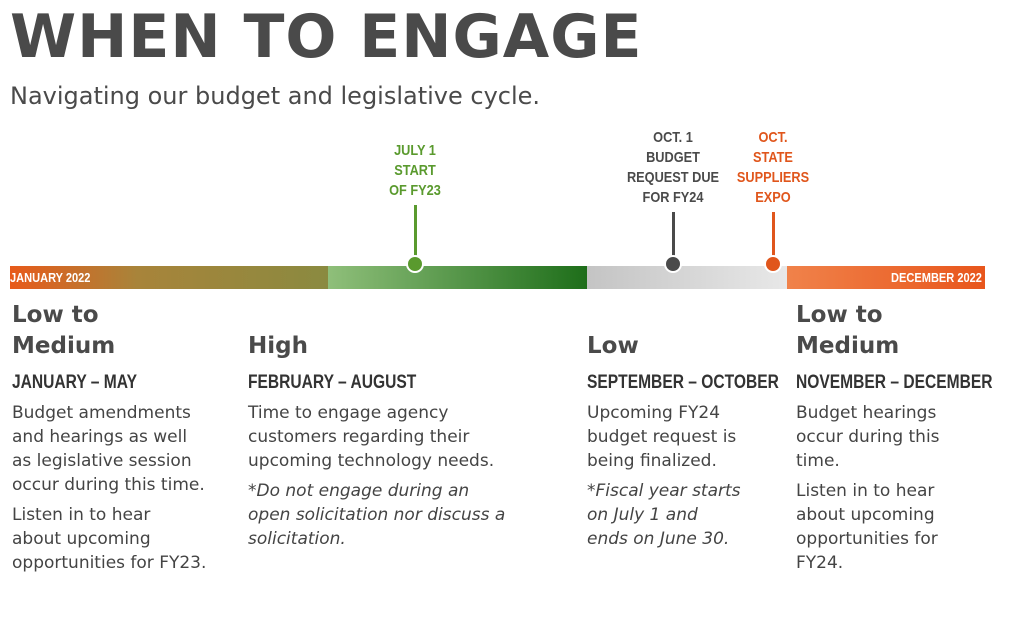 Image resolution: width=1024 pixels, height=642 pixels. Describe the element at coordinates (326, 37) in the screenshot. I see `title: WHEN TO ENGAGE` at that location.